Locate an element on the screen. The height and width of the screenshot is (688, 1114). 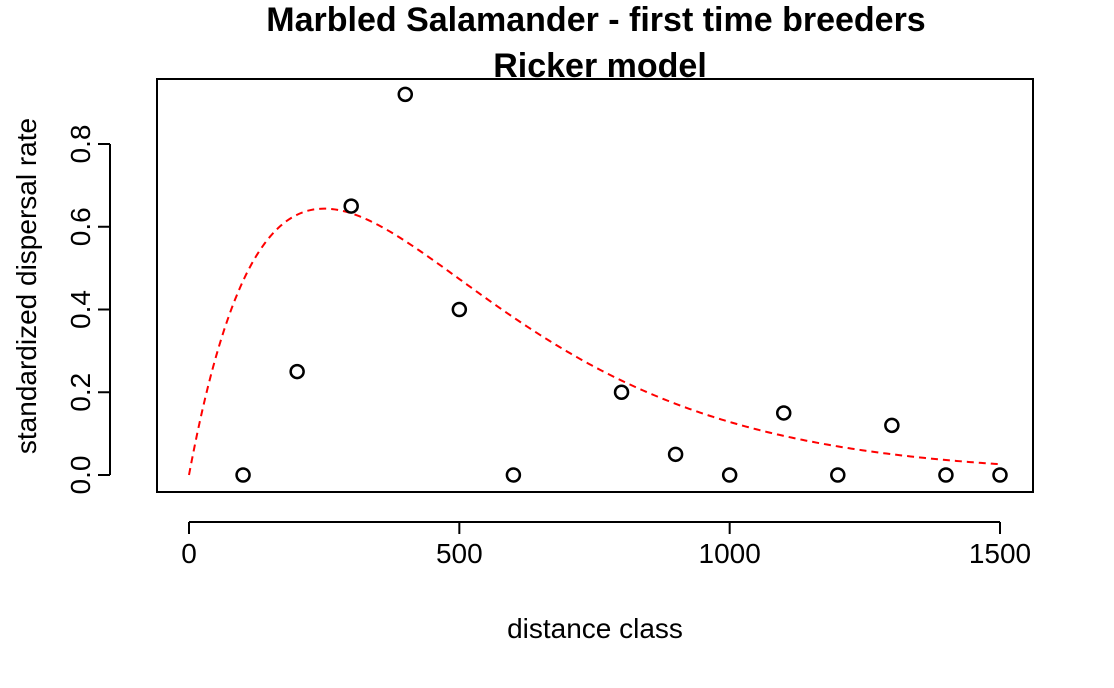
y-tick-label: 0.4 is located at coordinates (80, 309).